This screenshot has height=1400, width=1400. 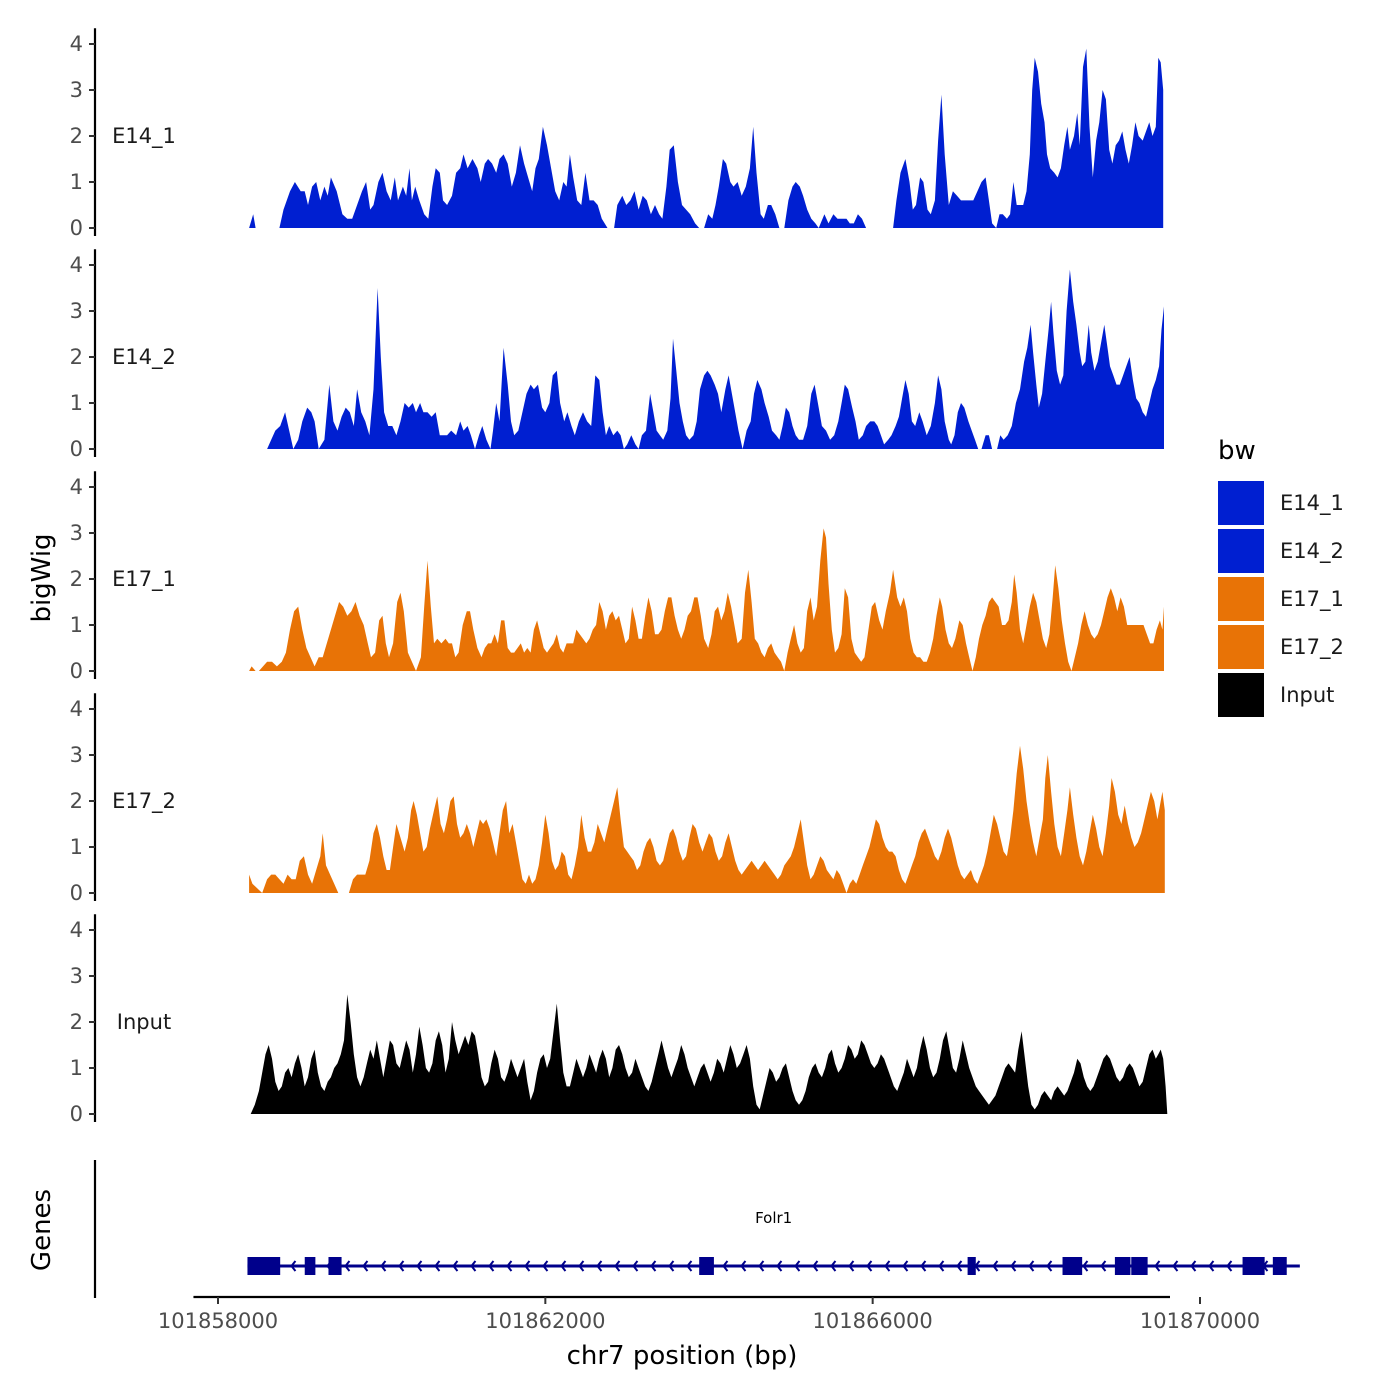 What do you see at coordinates (773, 1242) in the screenshot?
I see `gene-Folr1: Folr1` at bounding box center [773, 1242].